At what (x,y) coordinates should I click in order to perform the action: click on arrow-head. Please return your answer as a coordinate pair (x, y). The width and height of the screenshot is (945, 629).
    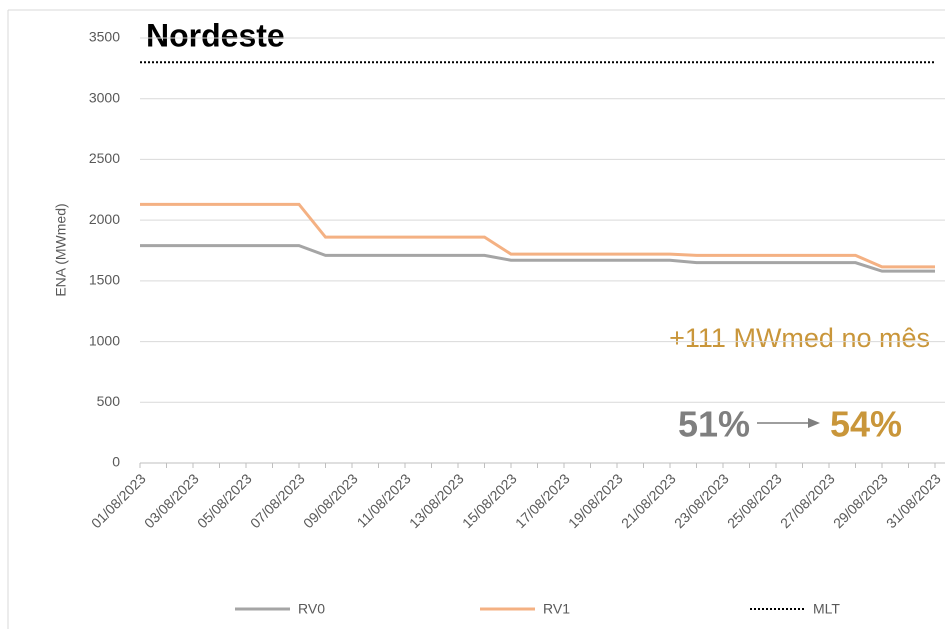
    Looking at the image, I should click on (814, 423).